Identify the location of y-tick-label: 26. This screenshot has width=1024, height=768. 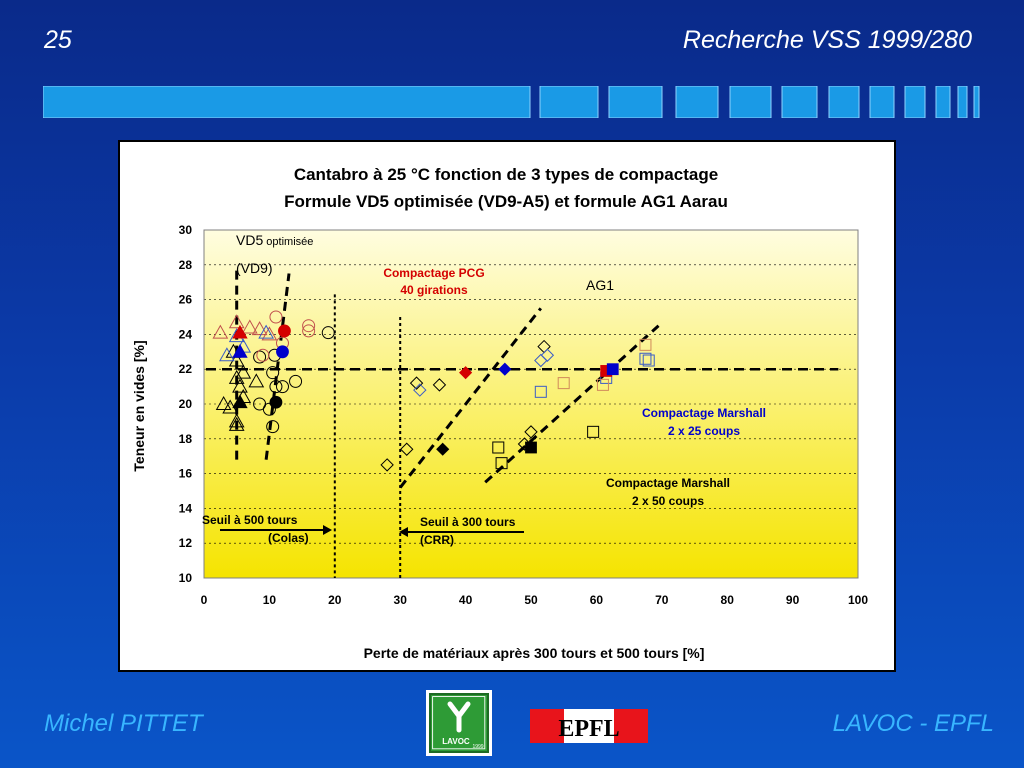
(186, 300).